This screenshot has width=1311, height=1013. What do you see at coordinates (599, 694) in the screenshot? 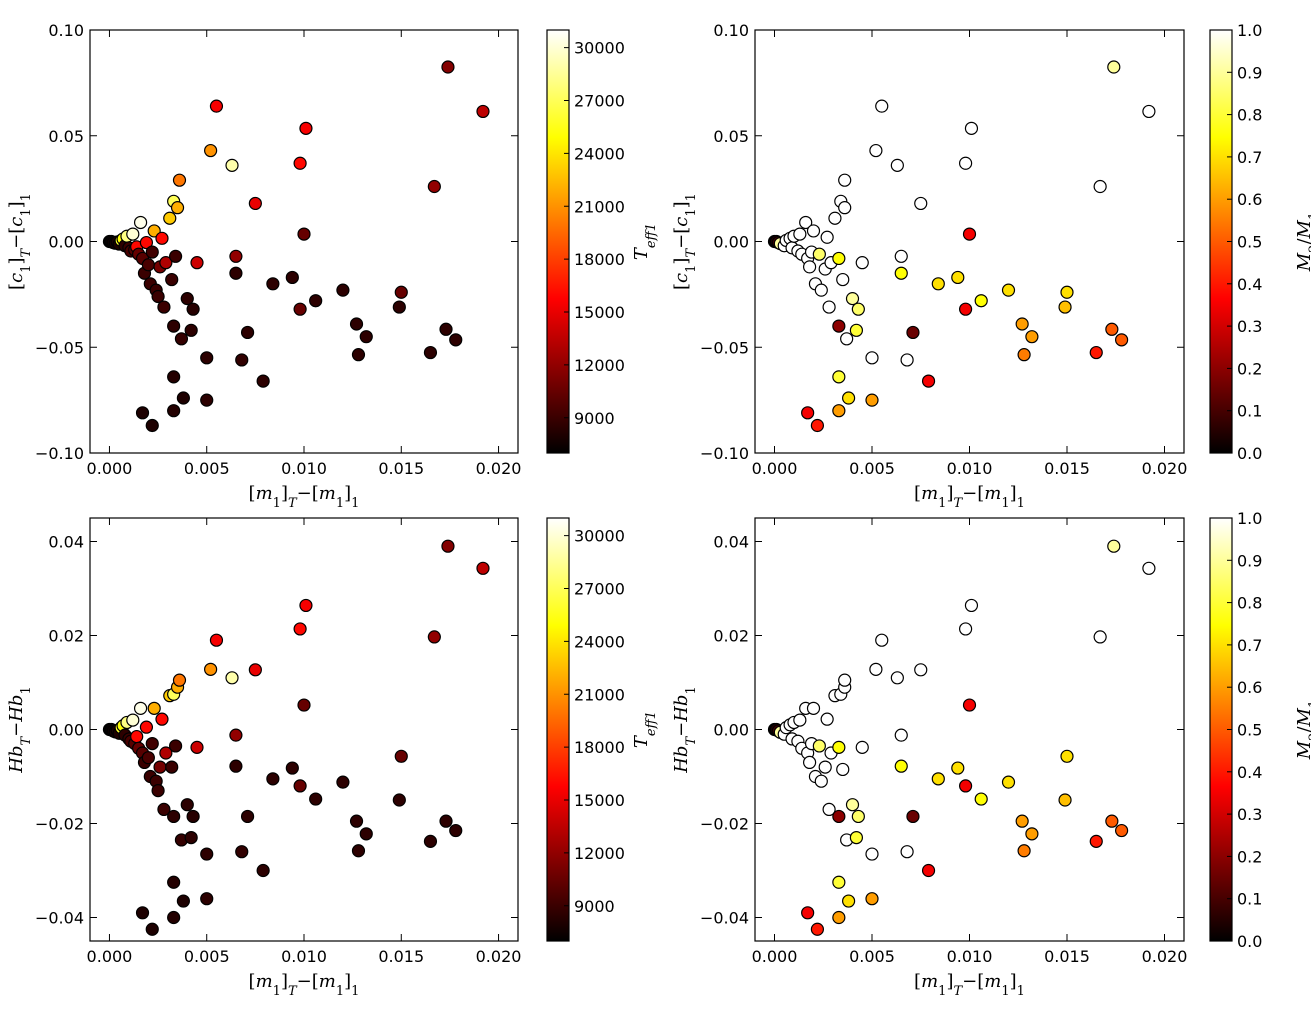
I see `colorbar-tick-label: 21000` at bounding box center [599, 694].